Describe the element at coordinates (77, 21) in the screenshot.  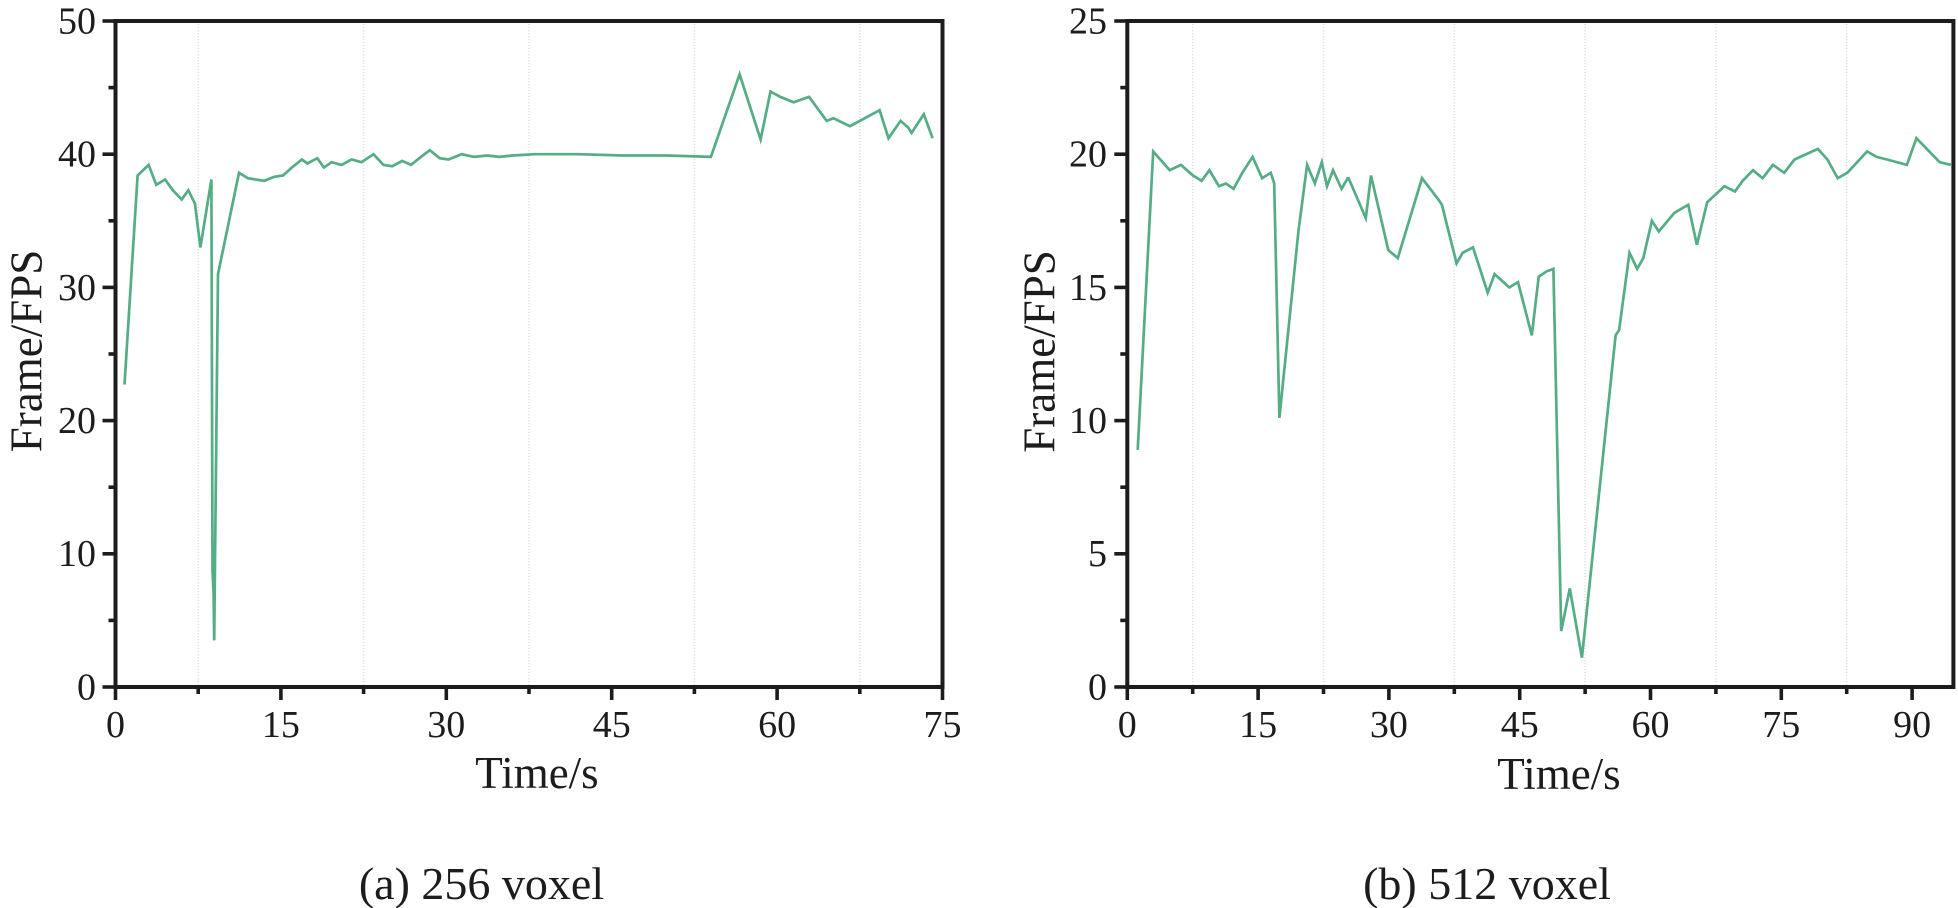
I see `svg-text: 50` at that location.